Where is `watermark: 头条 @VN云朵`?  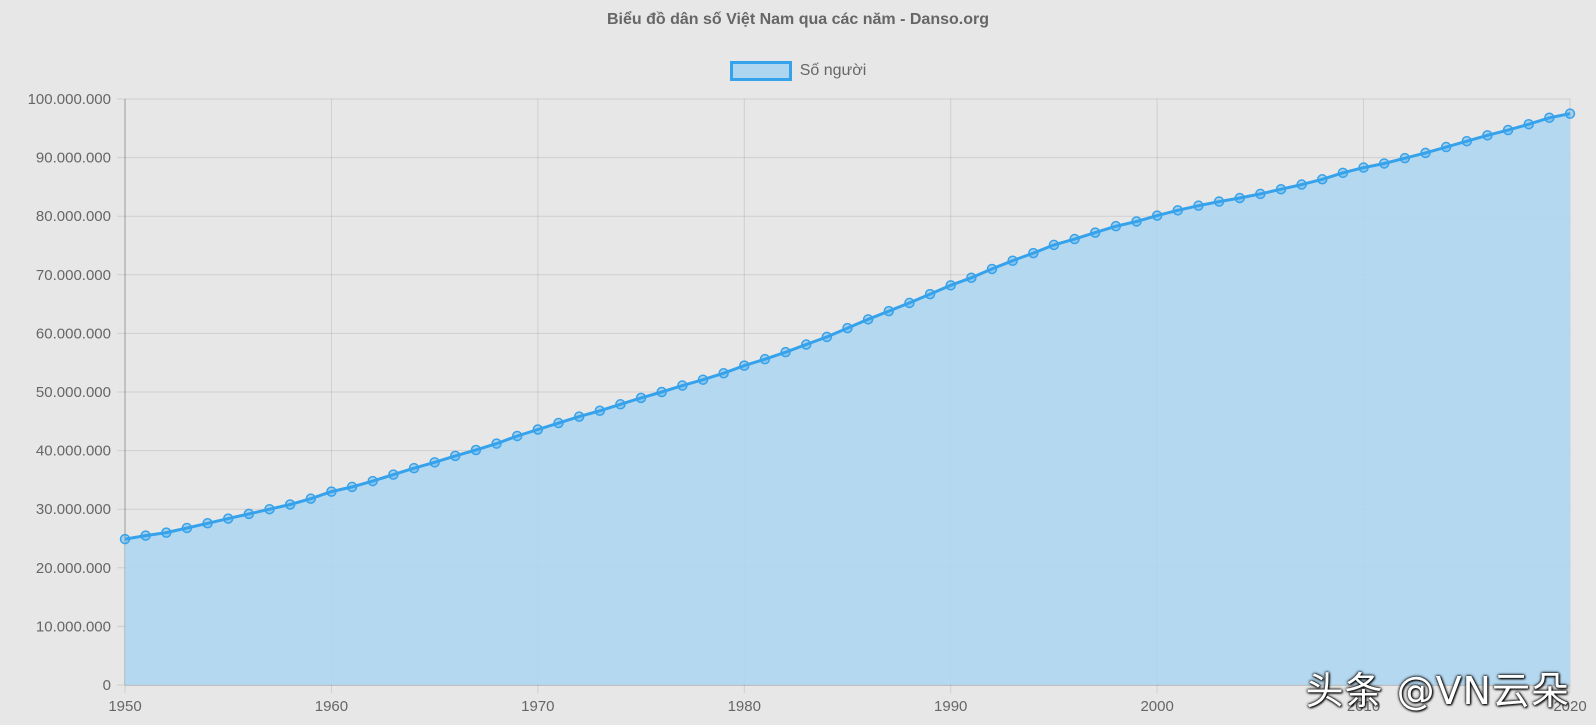
watermark: 头条 @VN云朵 is located at coordinates (1437, 691).